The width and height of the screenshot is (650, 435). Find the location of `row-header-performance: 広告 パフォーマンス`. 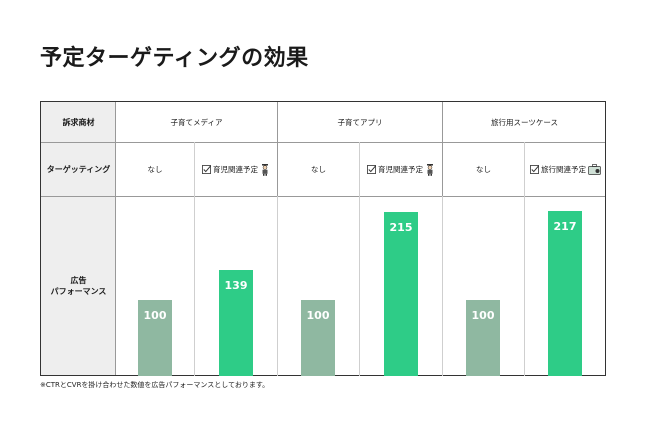

row-header-performance: 広告 パフォーマンス is located at coordinates (78, 286).